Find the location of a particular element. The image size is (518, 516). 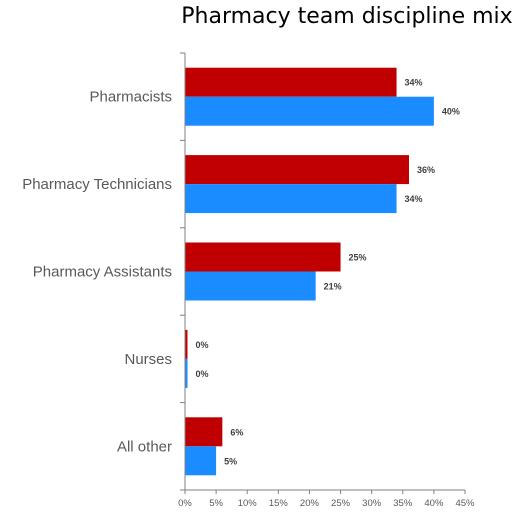

x-tick-label-8: 40% is located at coordinates (434, 503).